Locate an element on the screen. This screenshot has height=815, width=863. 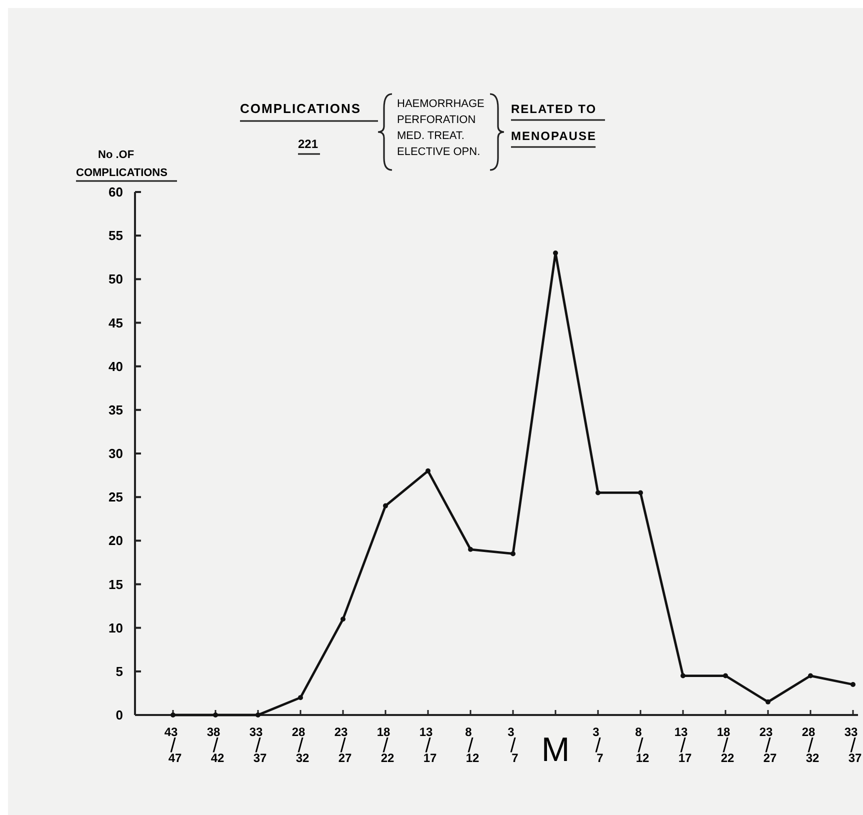
chart-title: COMPLICATIONS is located at coordinates (301, 108).